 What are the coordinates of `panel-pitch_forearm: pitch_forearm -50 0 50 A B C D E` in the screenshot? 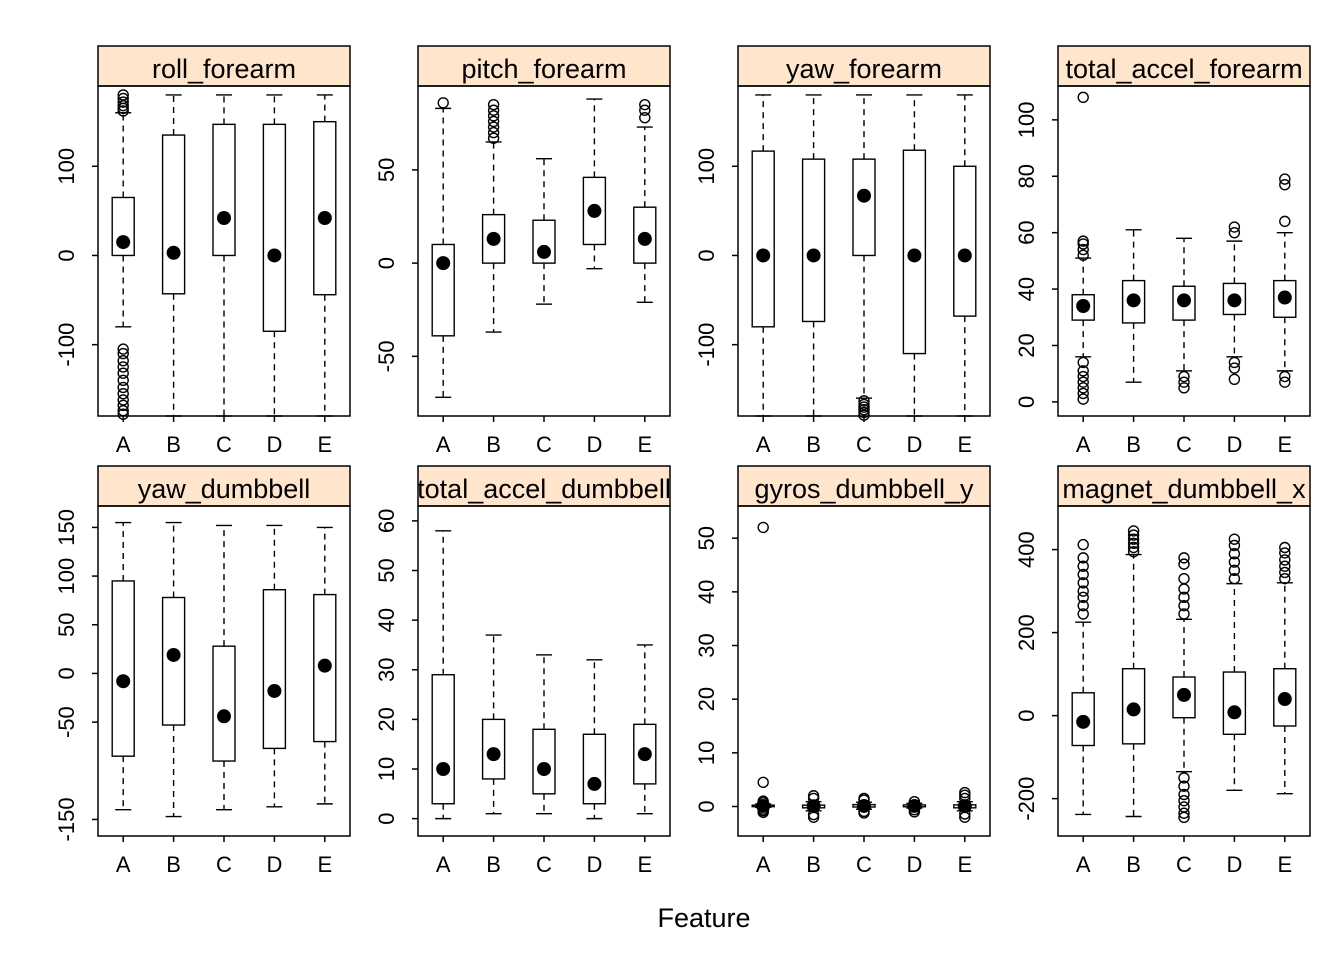 It's located at (522, 251).